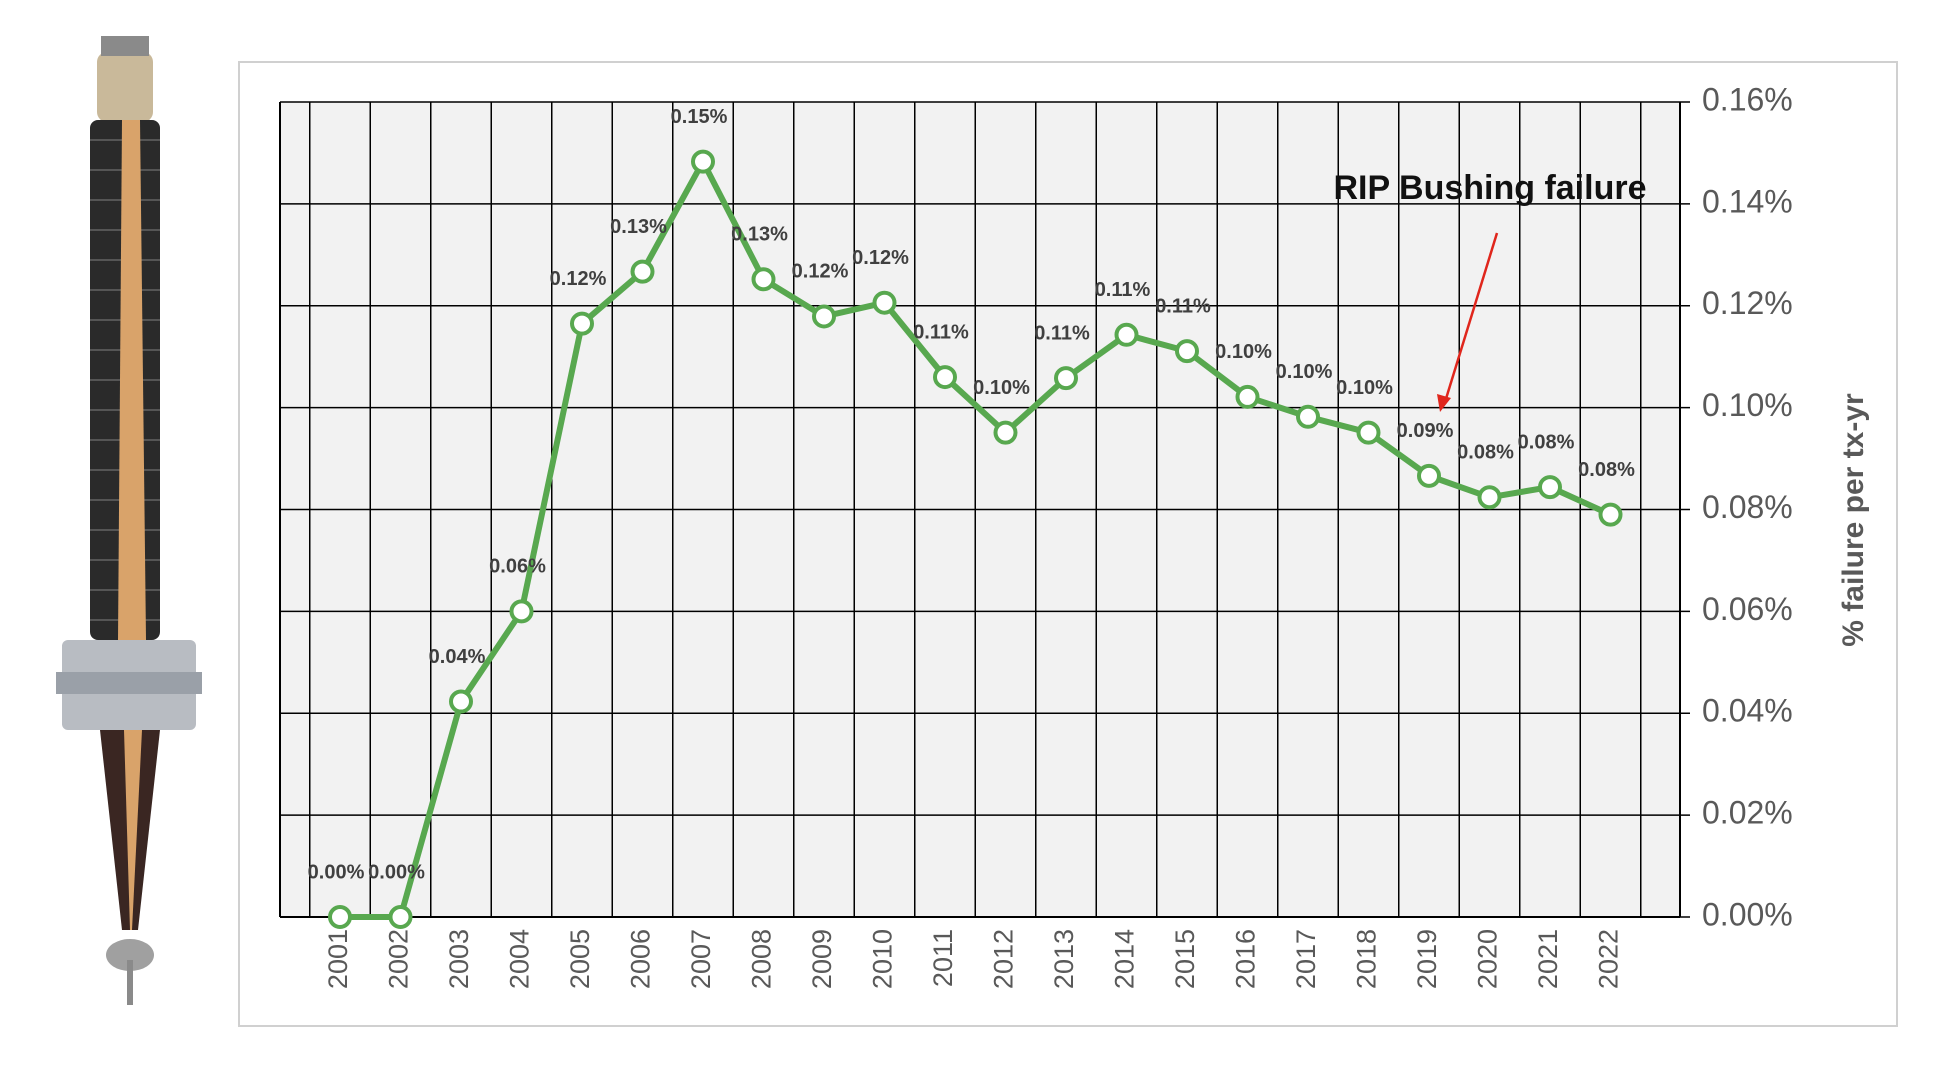  Describe the element at coordinates (1853, 520) in the screenshot. I see `y-axis-title: % failure per tx-yr` at that location.